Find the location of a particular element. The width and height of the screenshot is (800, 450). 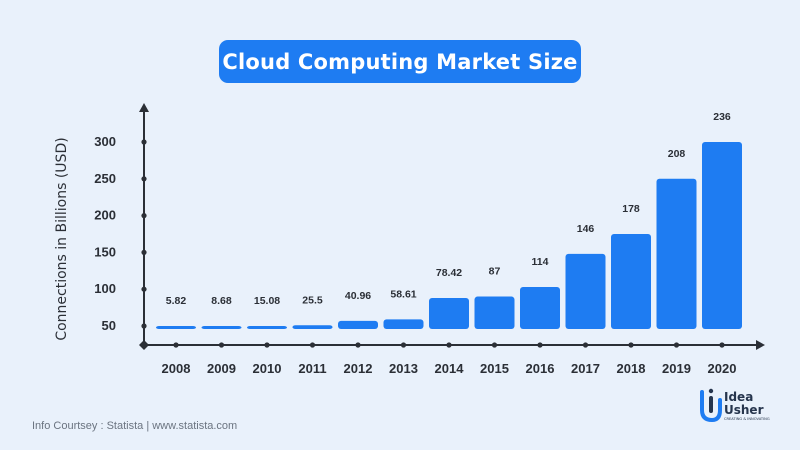

x-tick-label-2012: 2012 is located at coordinates (358, 368).